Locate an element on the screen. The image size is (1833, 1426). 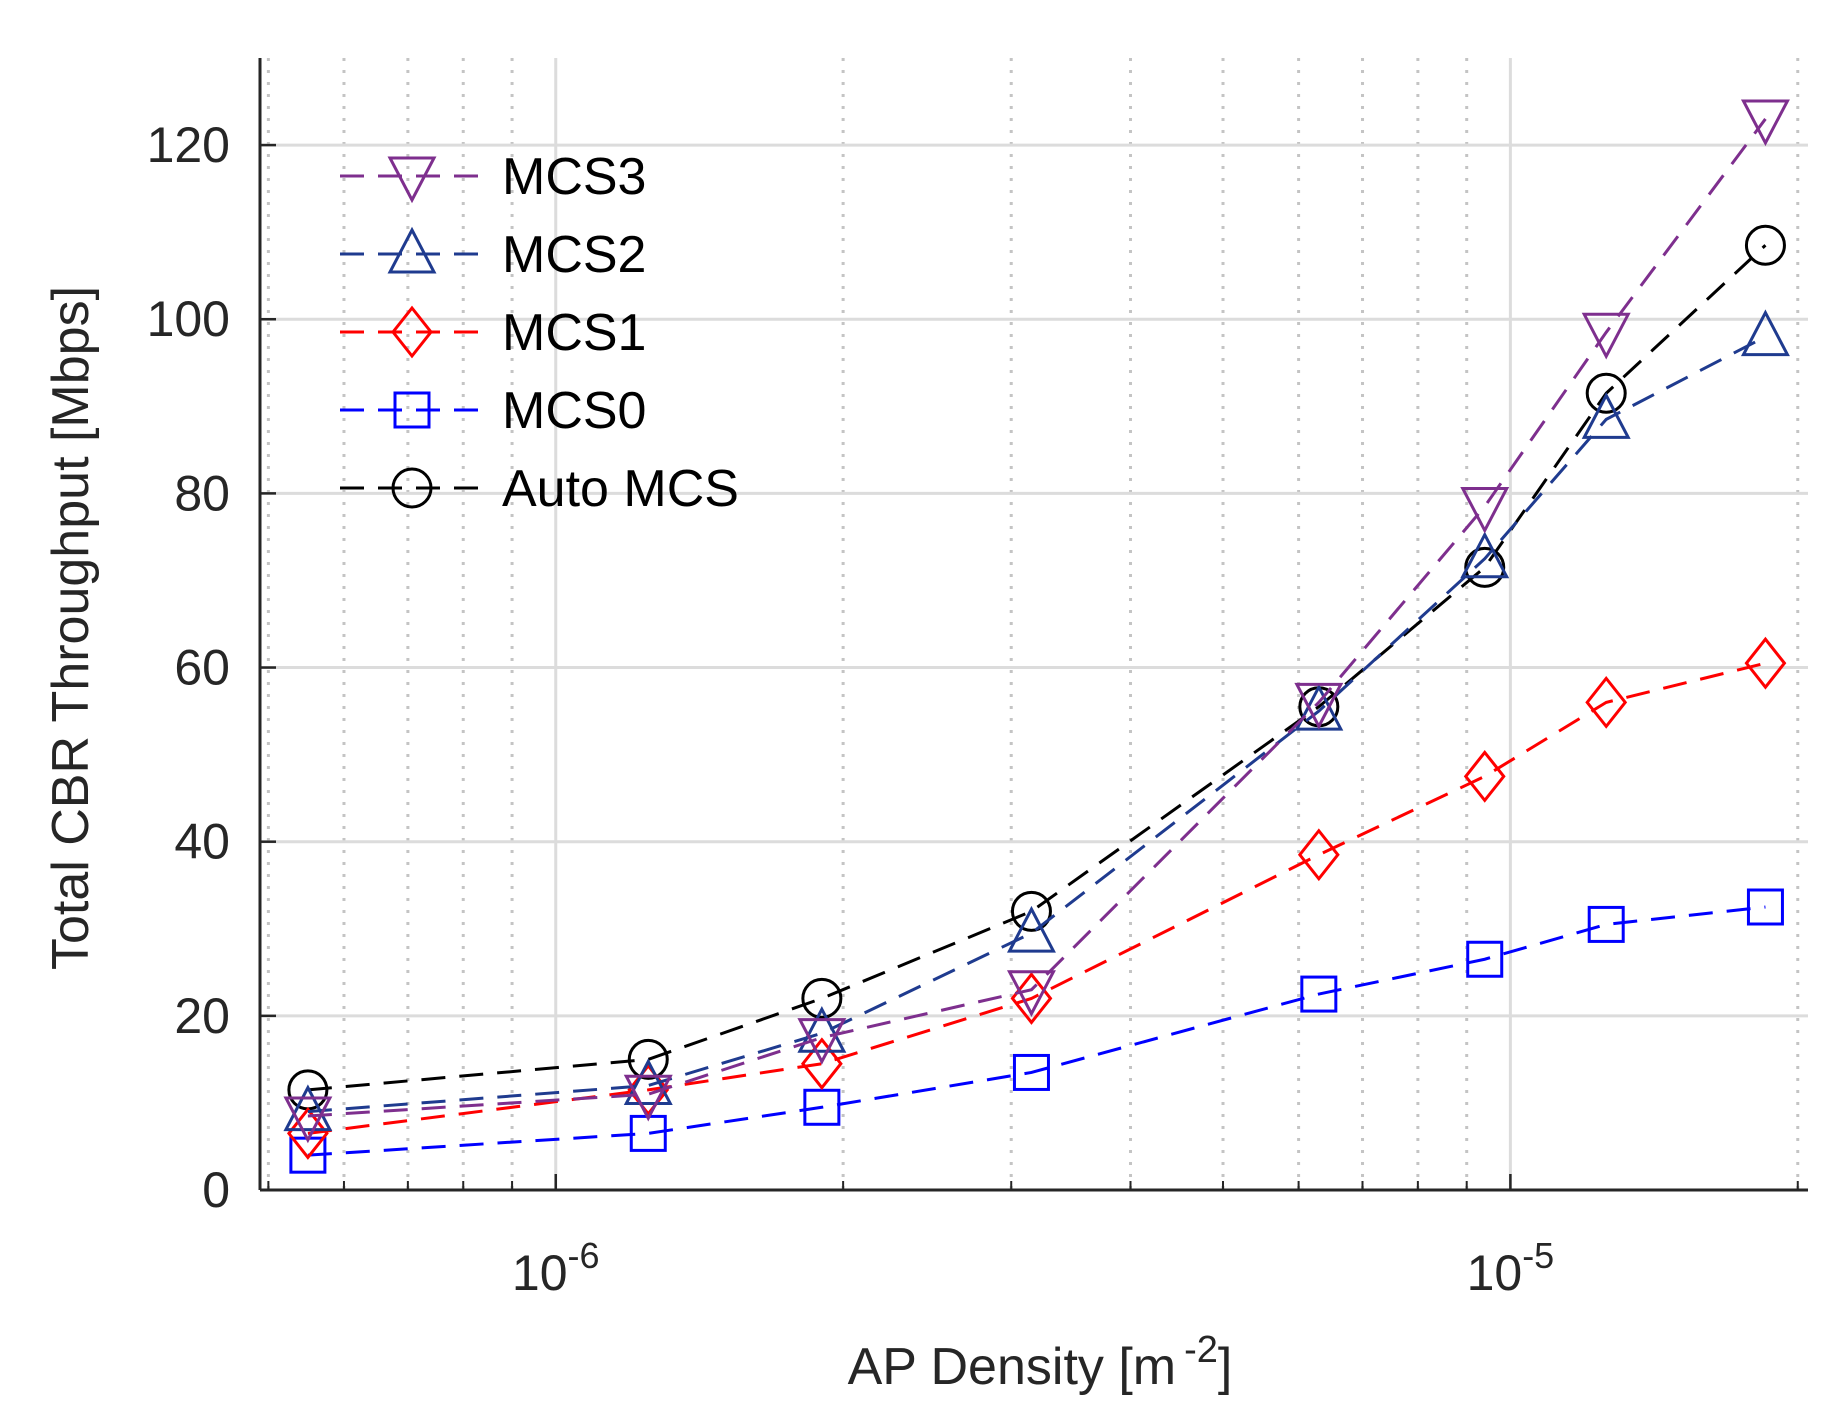
y-tick-label: 40 is located at coordinates (202, 842).